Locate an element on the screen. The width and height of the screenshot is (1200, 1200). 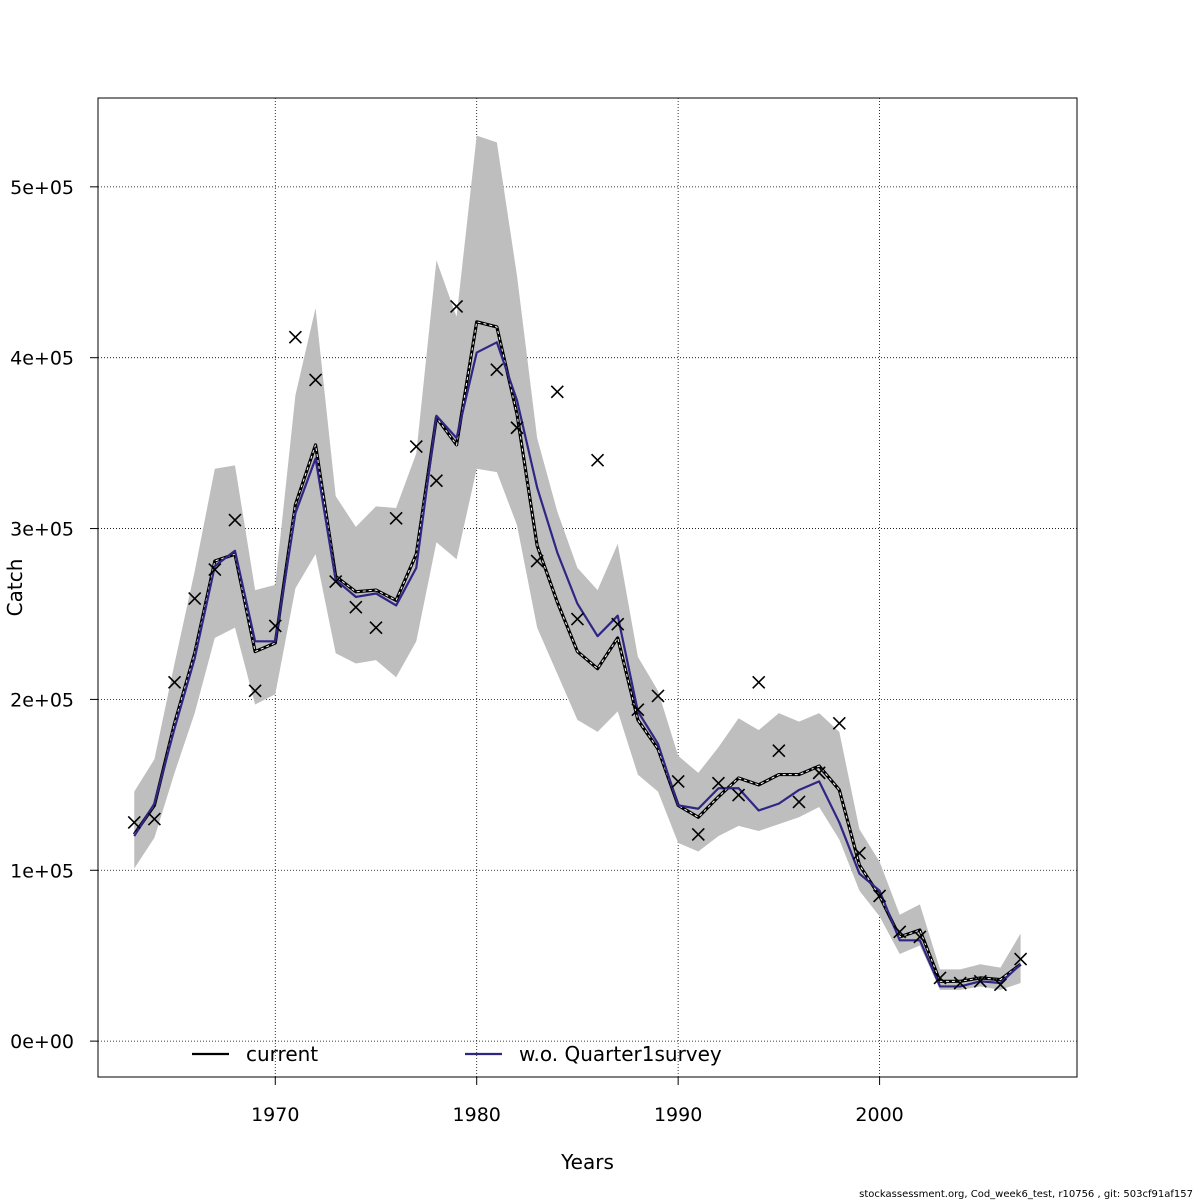
x-tick-label: 1990 is located at coordinates (678, 1115).